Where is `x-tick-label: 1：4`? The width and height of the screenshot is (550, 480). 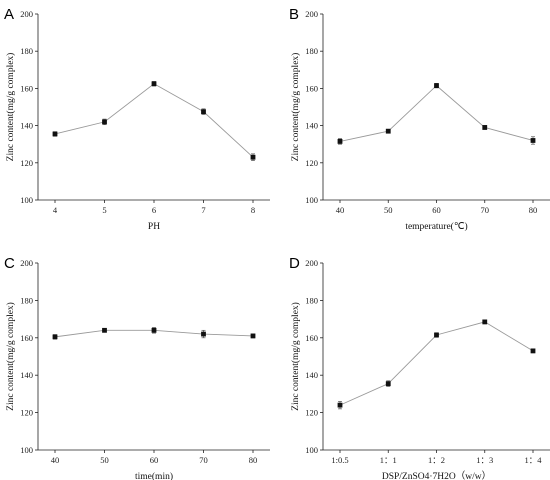 x-tick-label: 1：4 is located at coordinates (533, 460).